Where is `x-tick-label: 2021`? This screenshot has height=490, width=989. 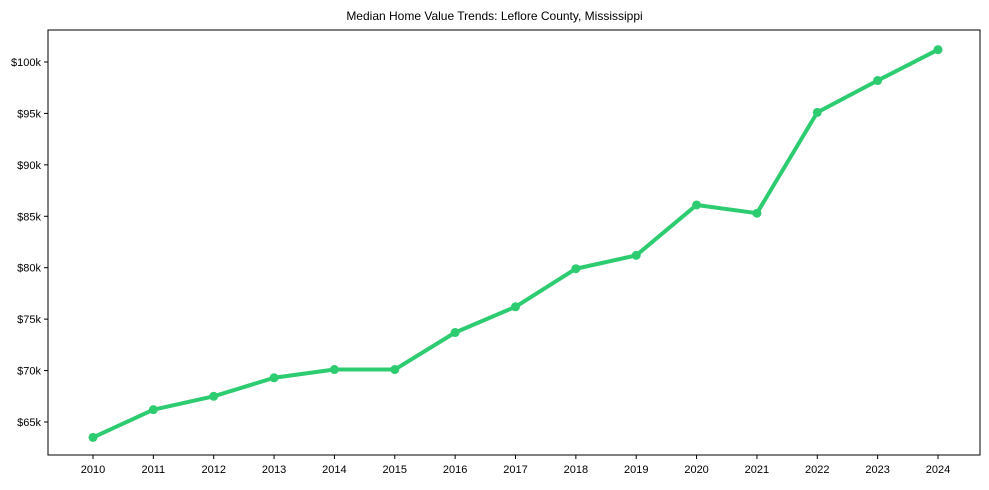 x-tick-label: 2021 is located at coordinates (757, 470).